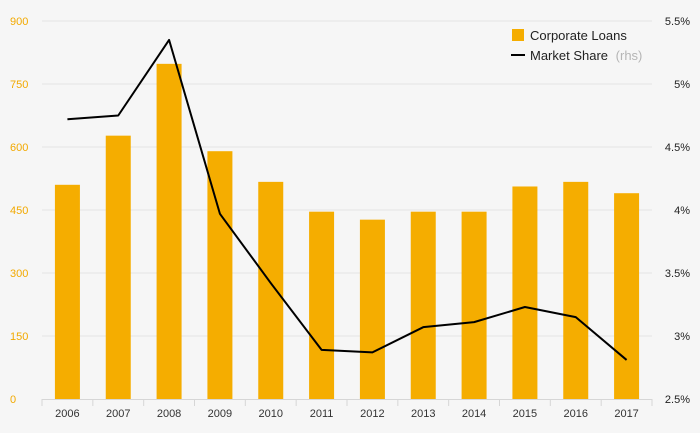 Image resolution: width=700 pixels, height=433 pixels. What do you see at coordinates (682, 85) in the screenshot?
I see `right-tick-label: 5%` at bounding box center [682, 85].